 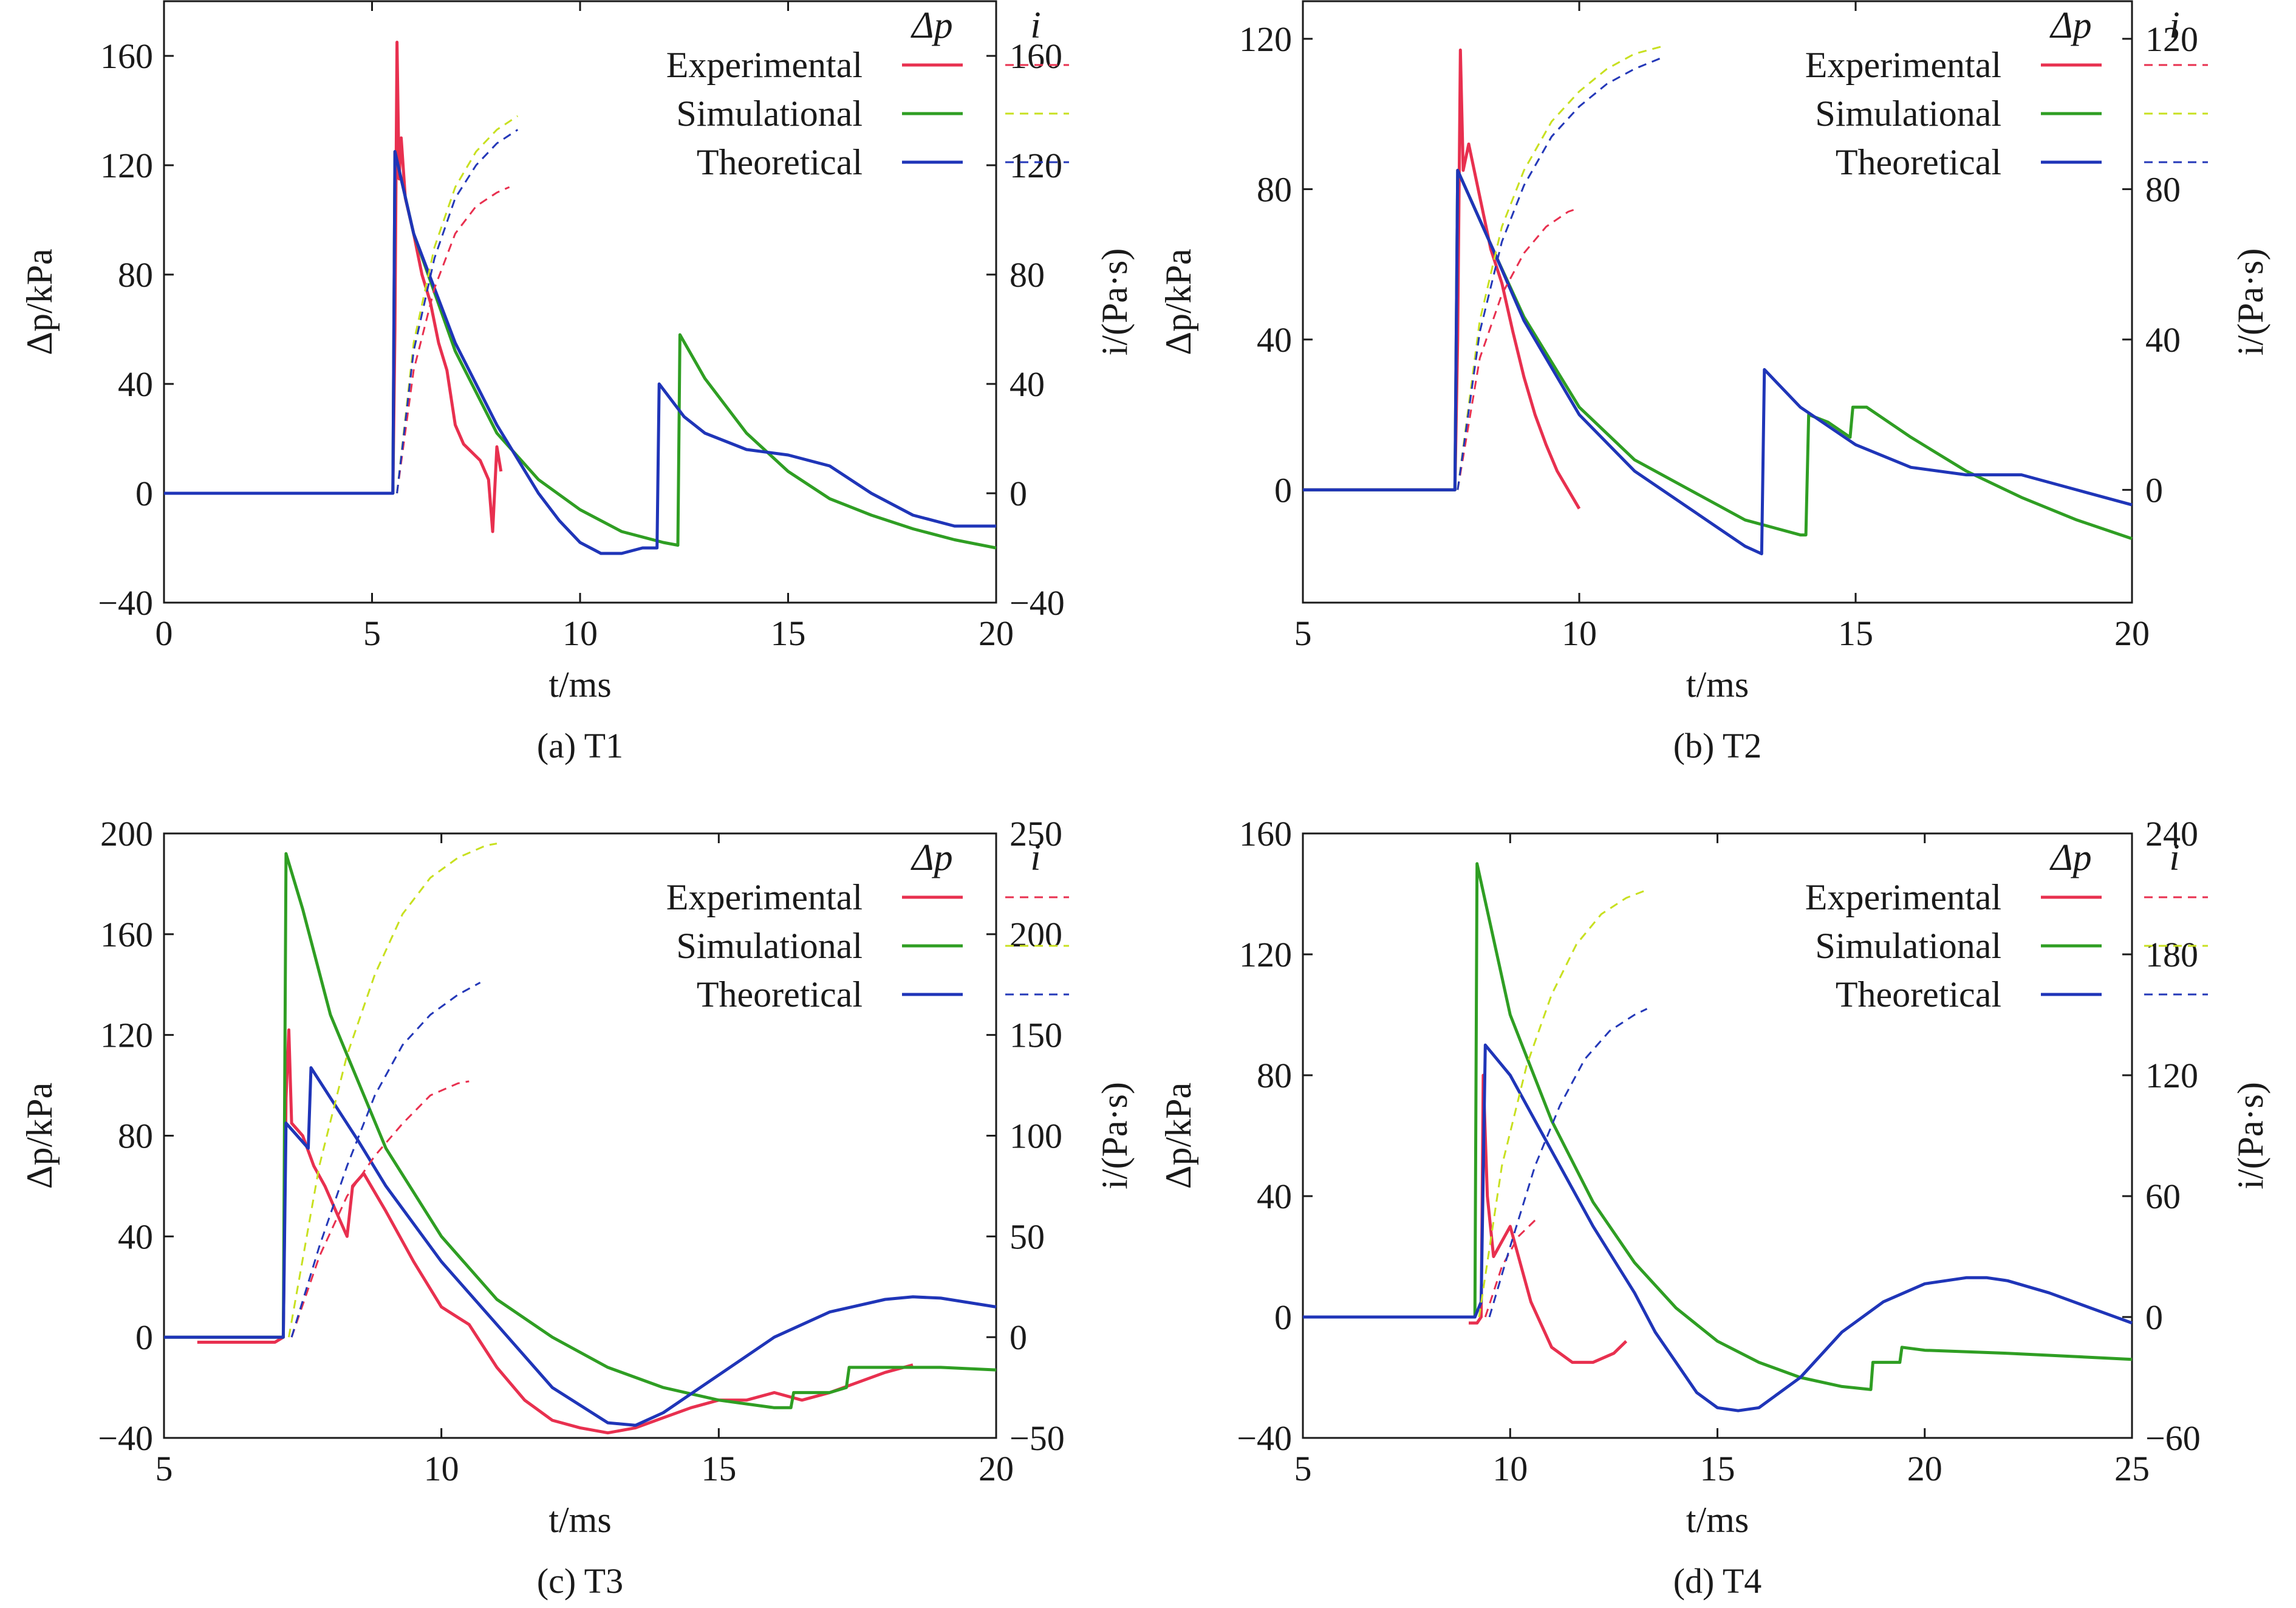 I want to click on x-tick-label: 25, so click(x=2132, y=1468).